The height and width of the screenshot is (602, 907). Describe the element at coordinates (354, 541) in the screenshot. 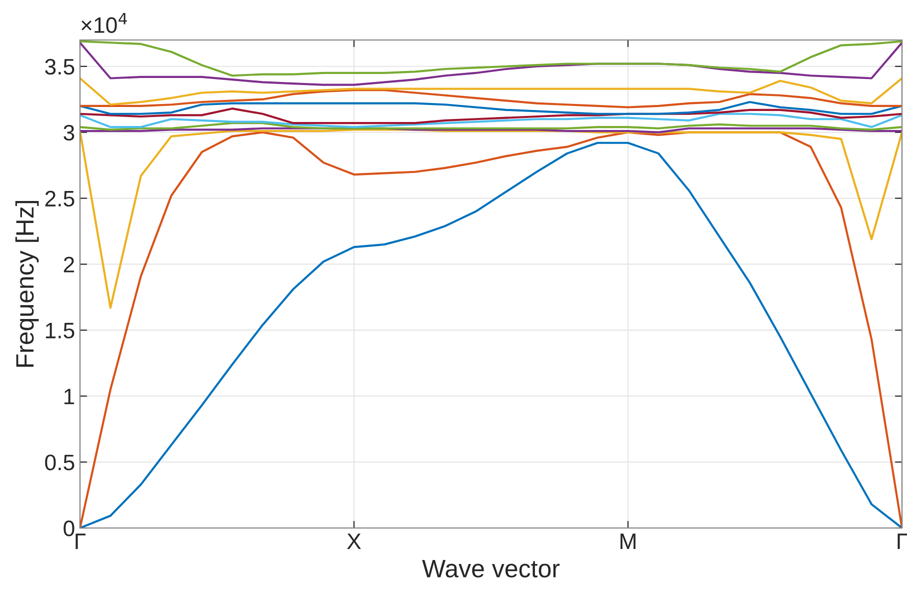

I see `x-tick-label: X` at that location.